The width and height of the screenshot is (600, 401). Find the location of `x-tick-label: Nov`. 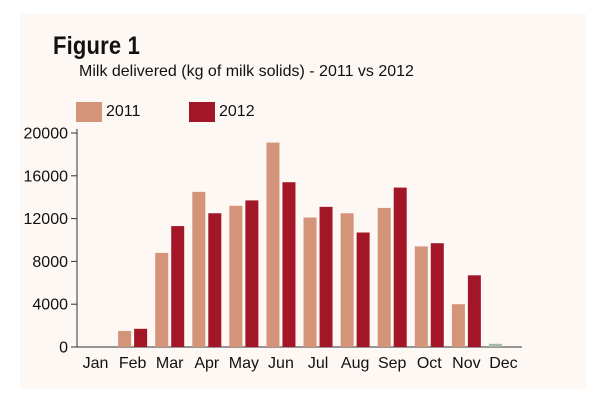

x-tick-label: Nov is located at coordinates (466, 363).